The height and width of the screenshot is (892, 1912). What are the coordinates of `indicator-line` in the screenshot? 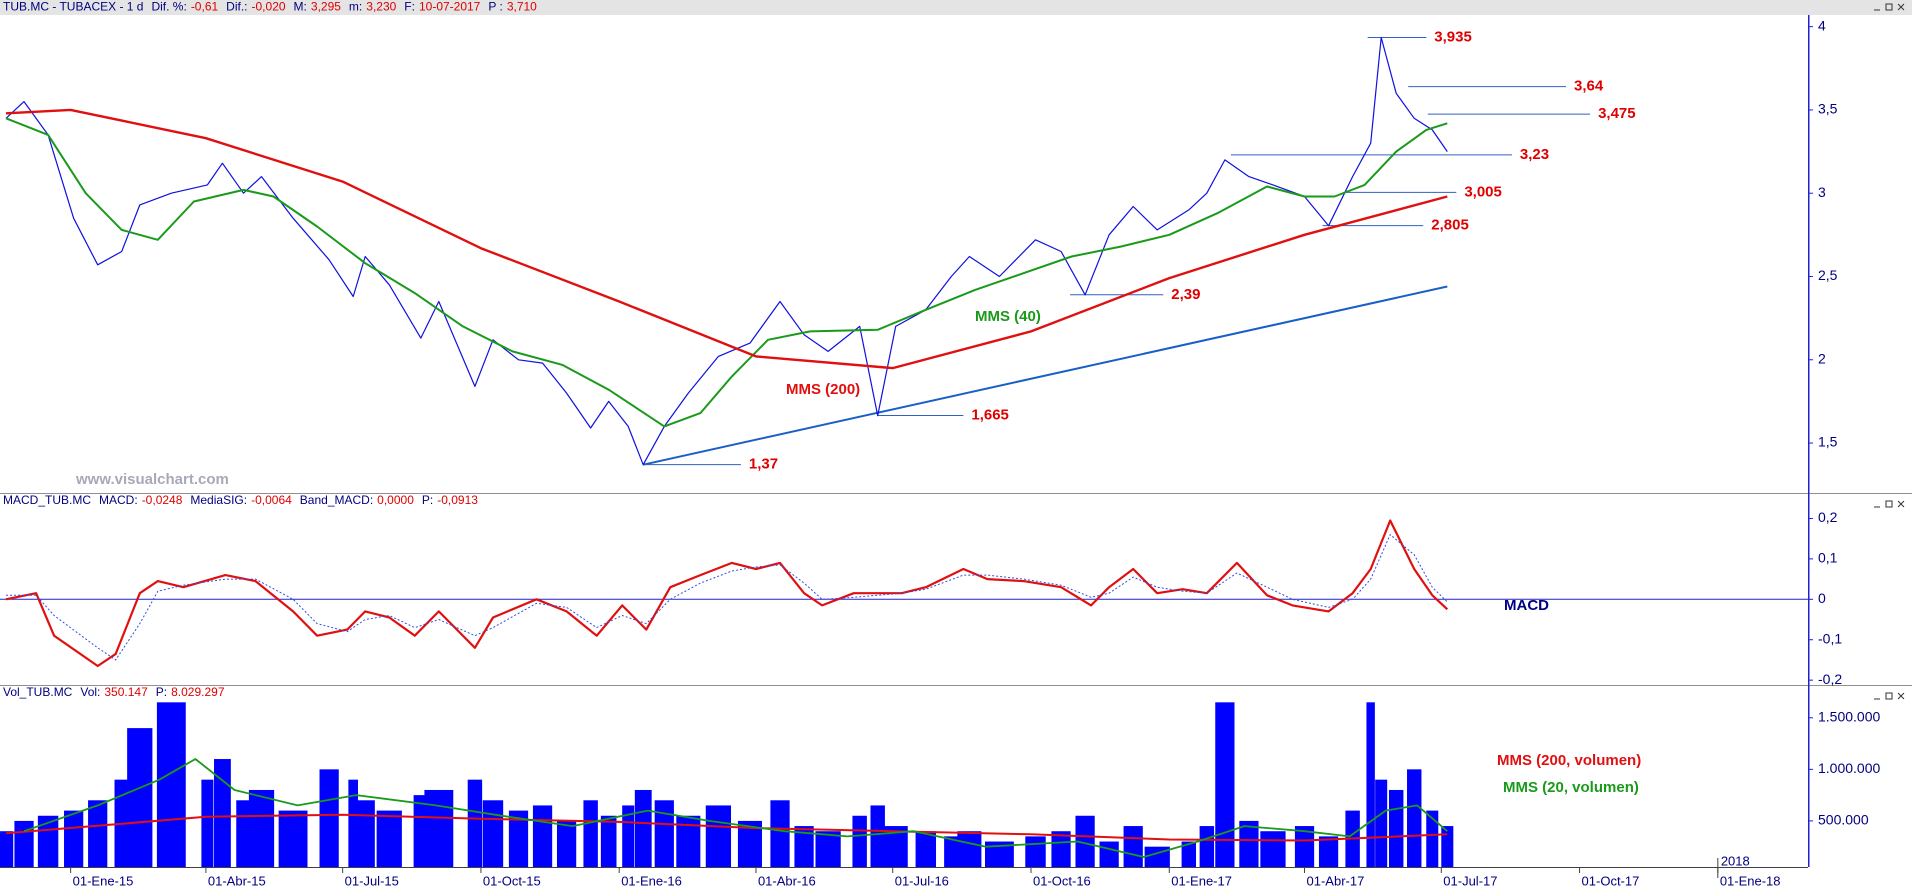 It's located at (727, 593).